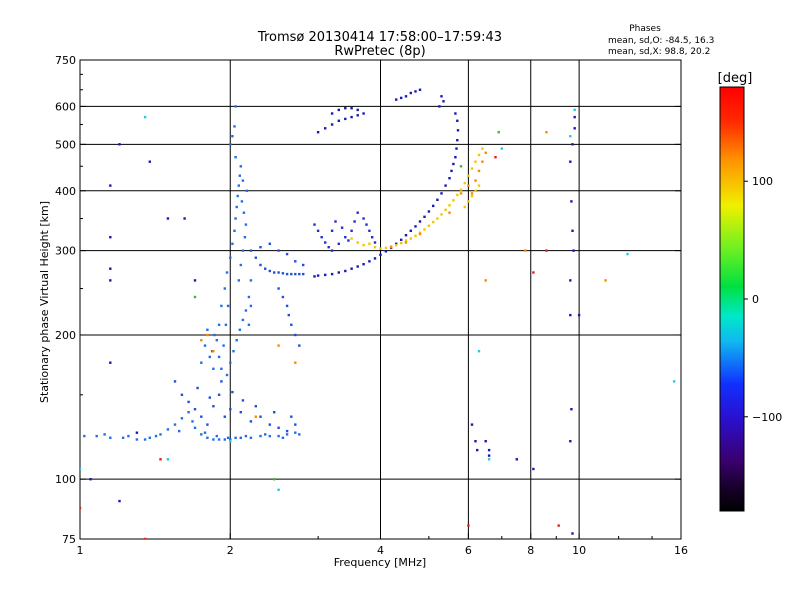 Image resolution: width=800 pixels, height=600 pixels. I want to click on chart-title: Tromsø 20130414 17:58:00–17:59:43, so click(379, 37).